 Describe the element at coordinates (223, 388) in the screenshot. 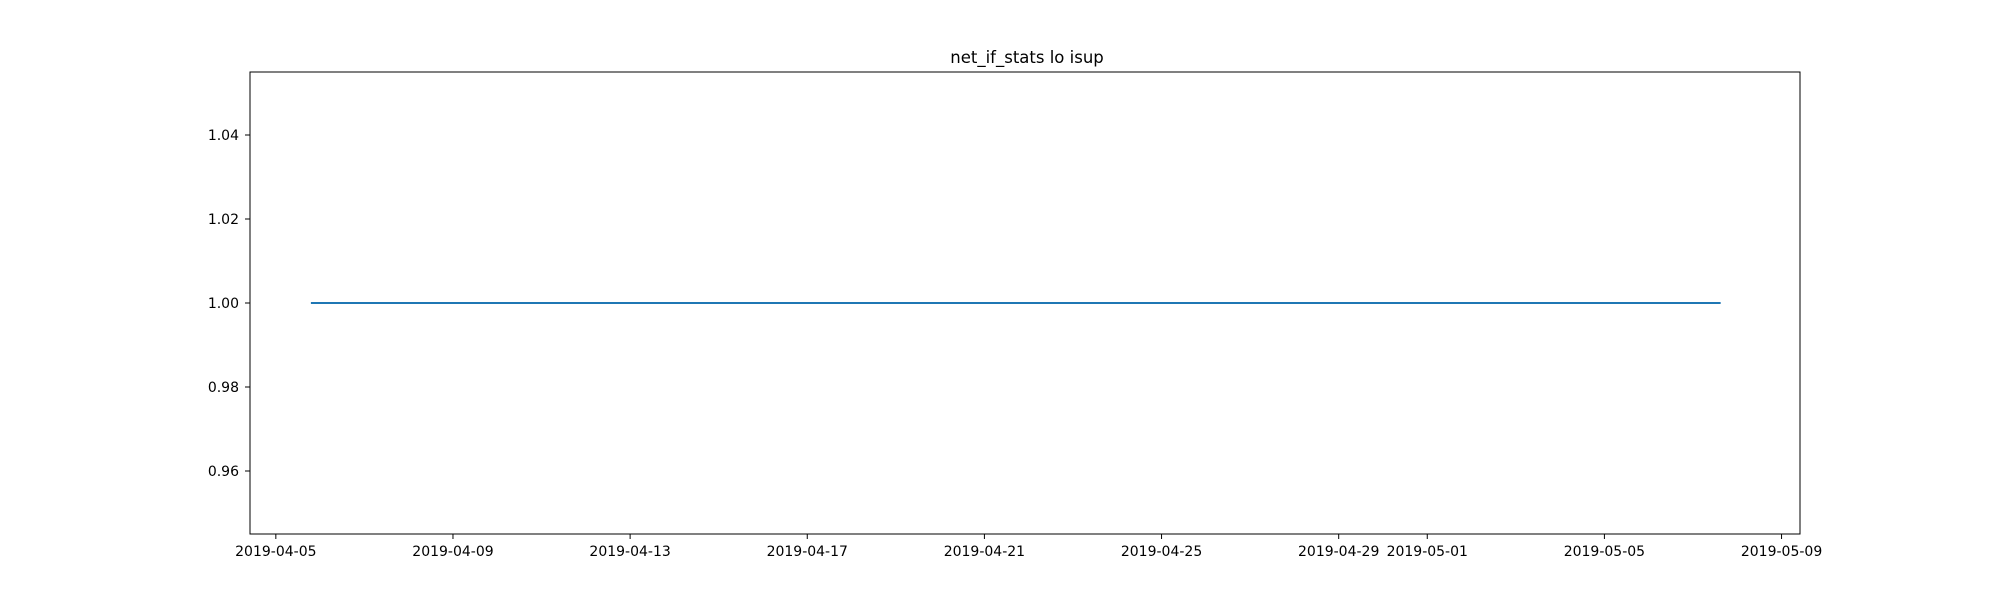

I see `y-tick-label: 0.98` at that location.